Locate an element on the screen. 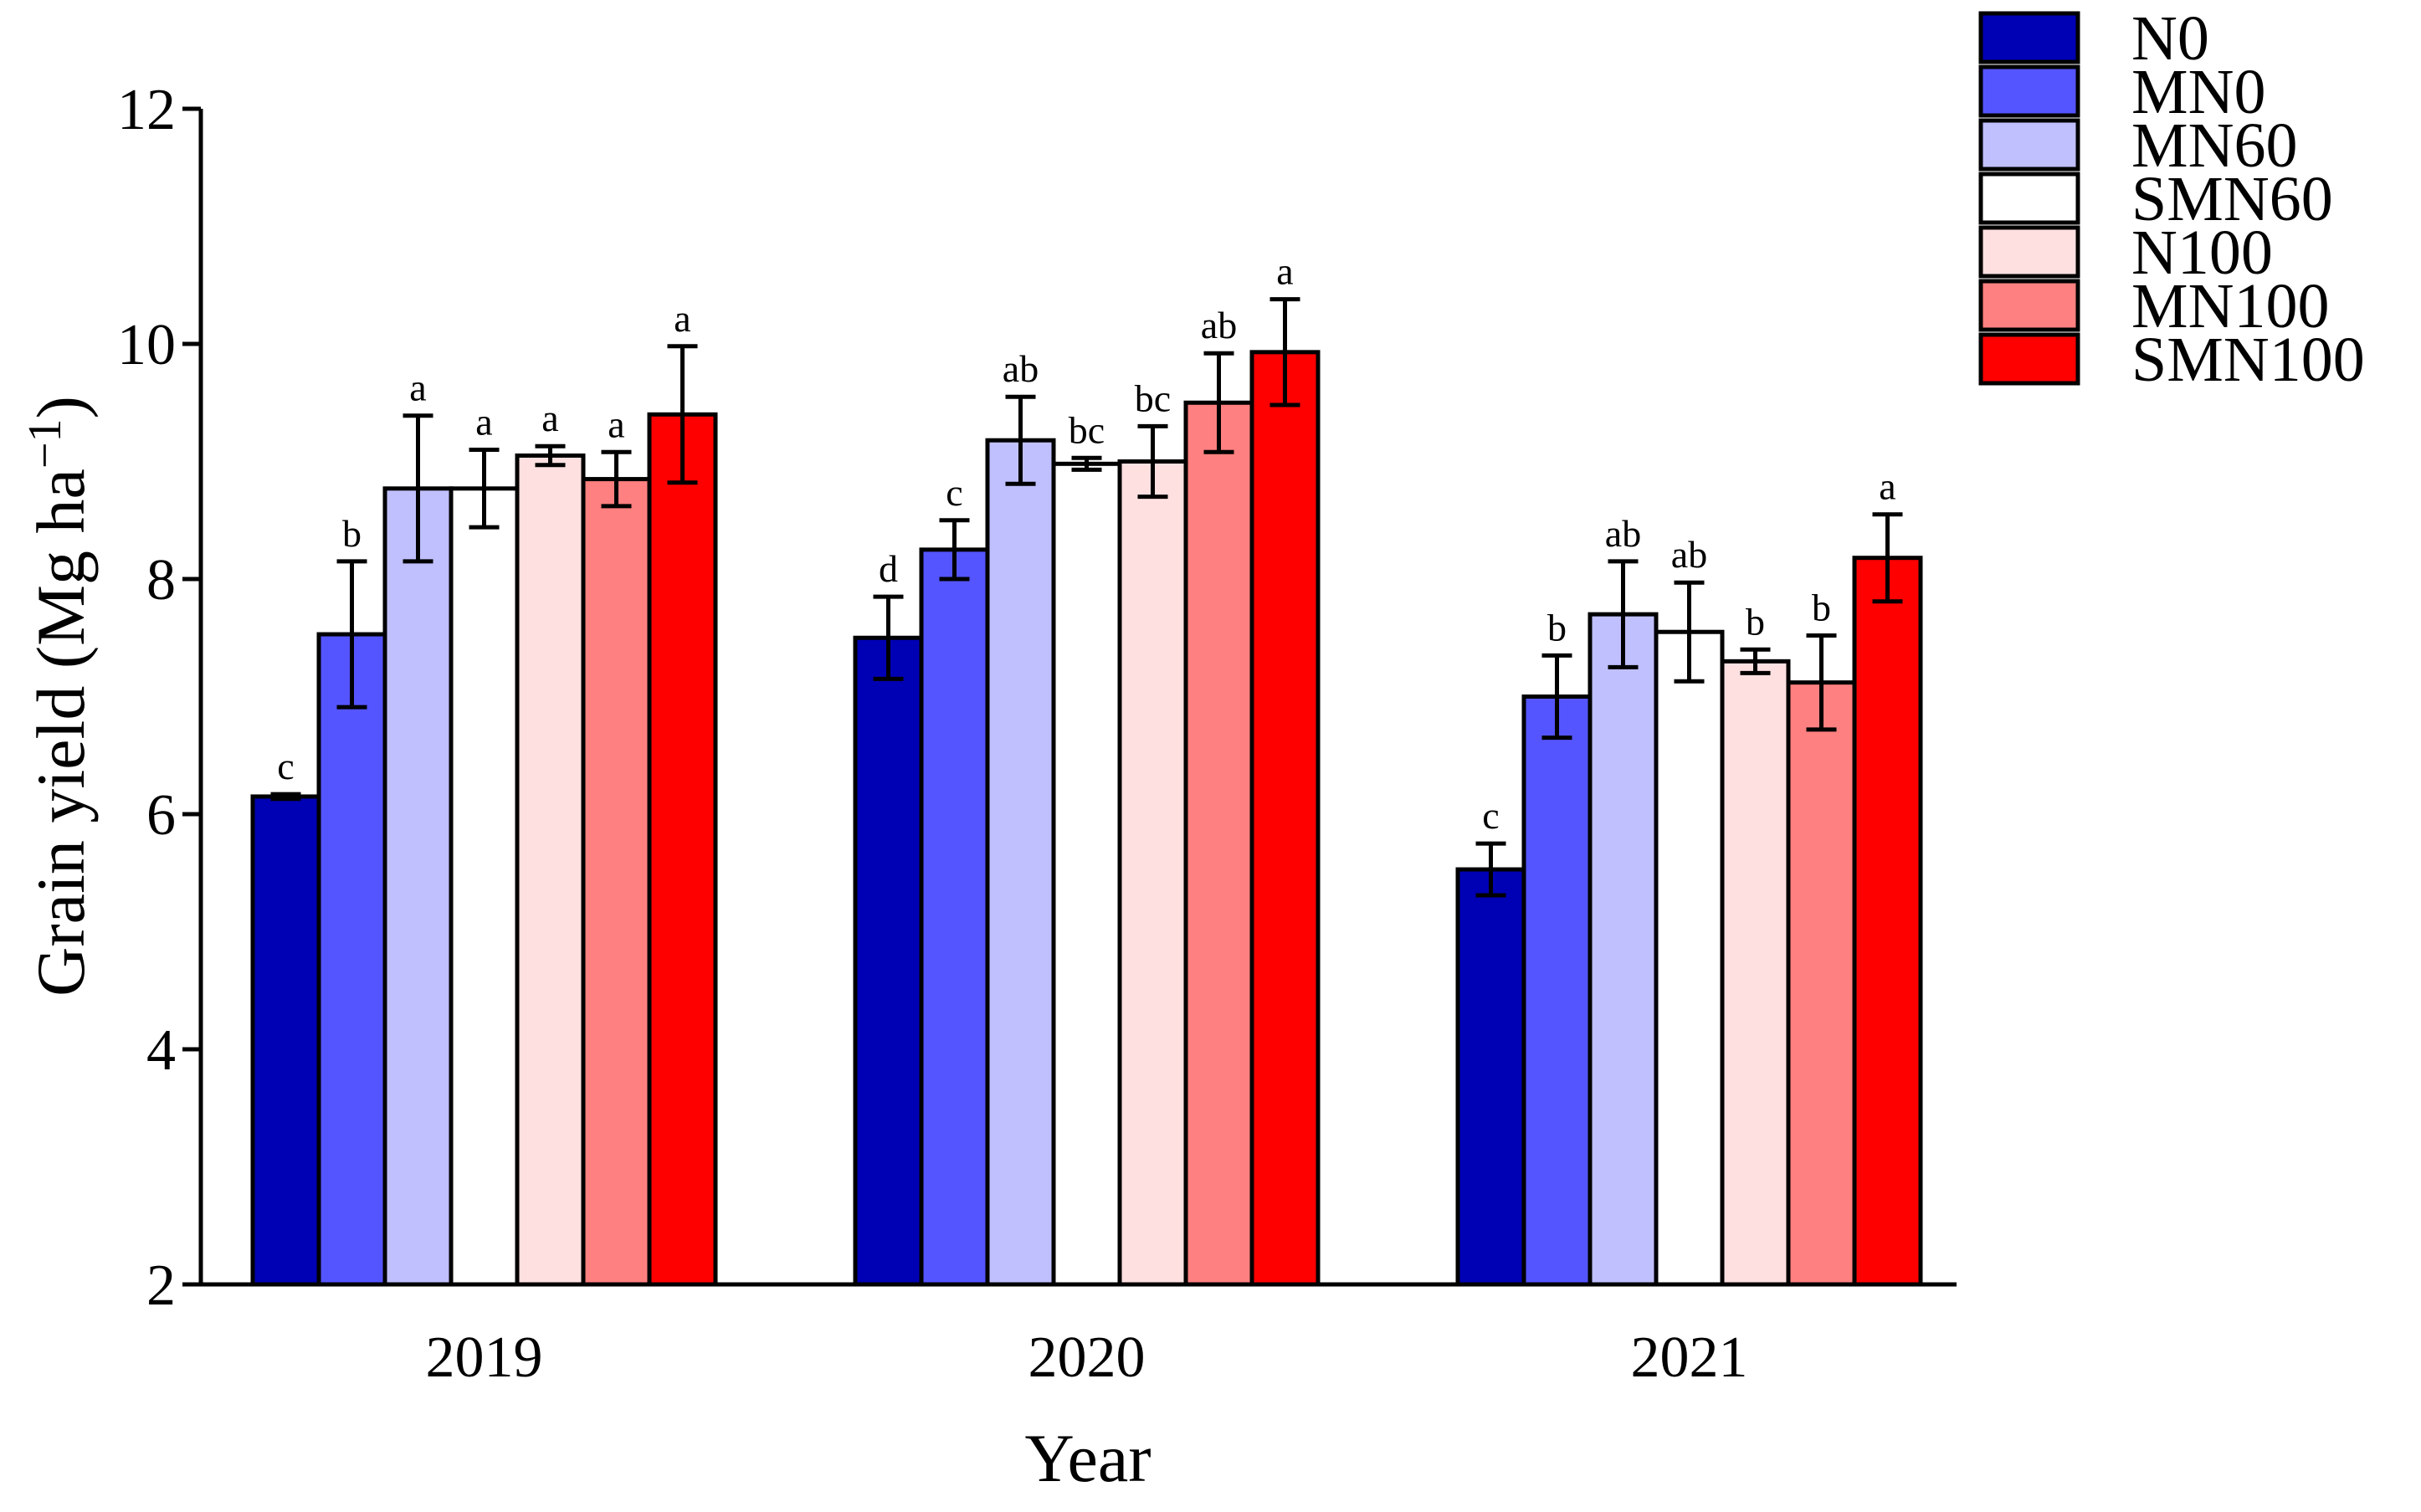 The height and width of the screenshot is (1512, 2421). y-axis-ticks: 2 4 6 8 10 12 is located at coordinates (159, 698).